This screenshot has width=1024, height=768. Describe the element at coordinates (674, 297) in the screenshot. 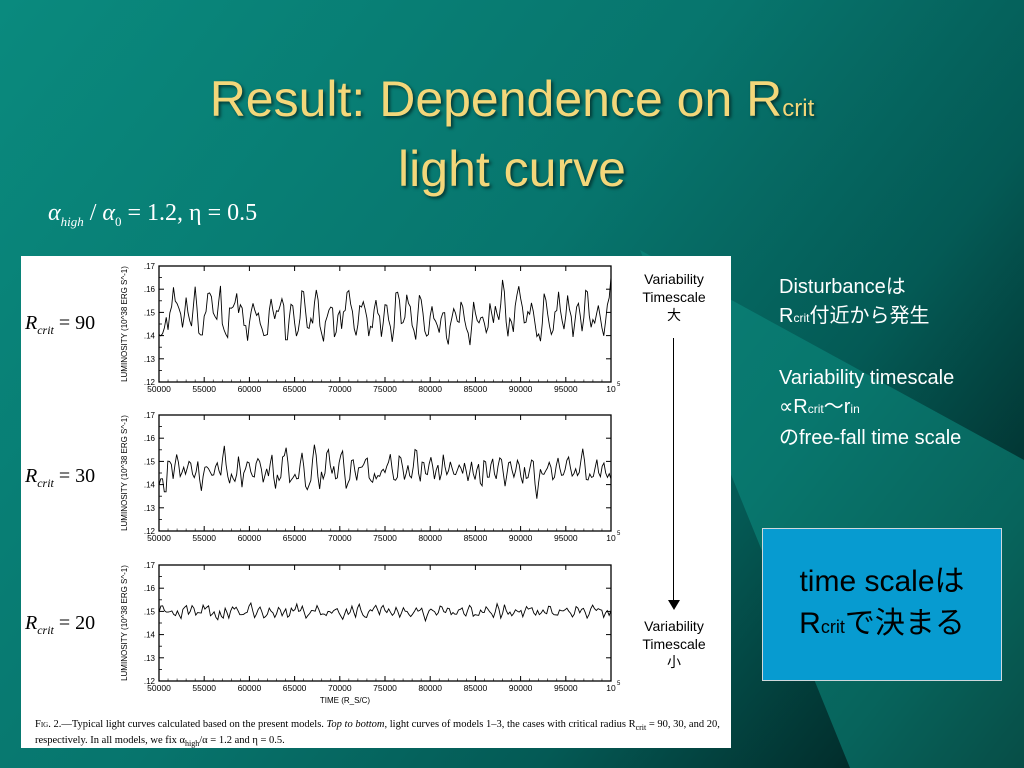

I see `variability-timescale-large: Variability Timescale 大` at that location.